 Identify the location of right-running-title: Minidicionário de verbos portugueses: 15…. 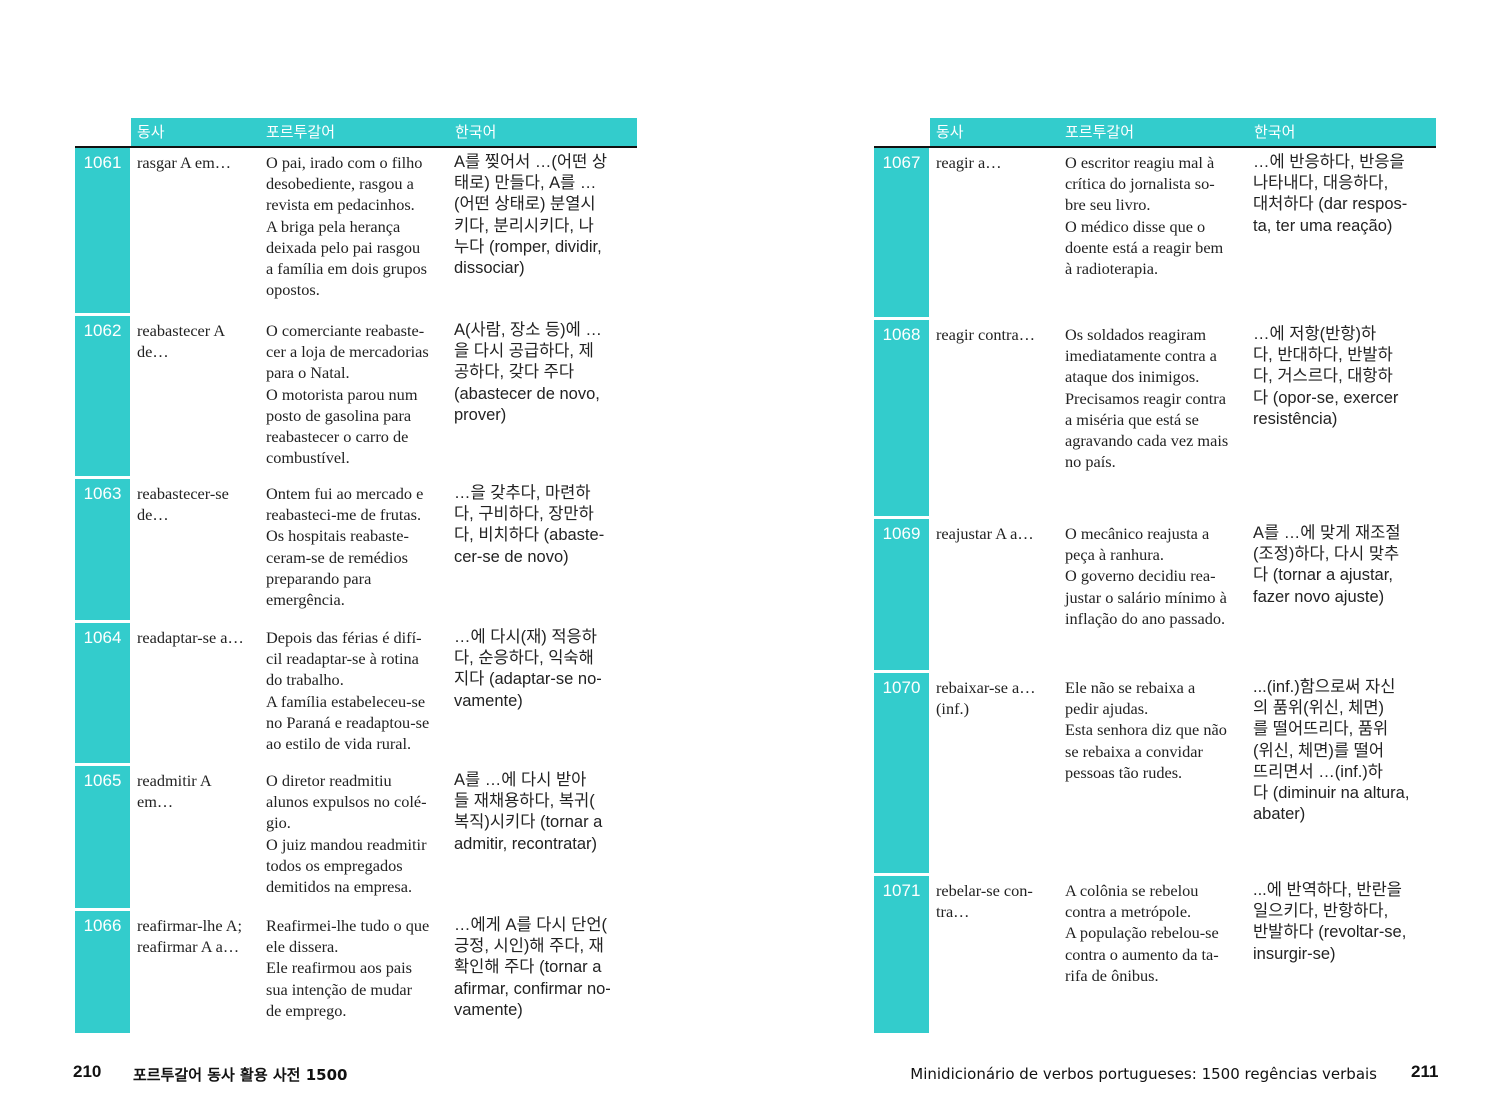
(1143, 1074).